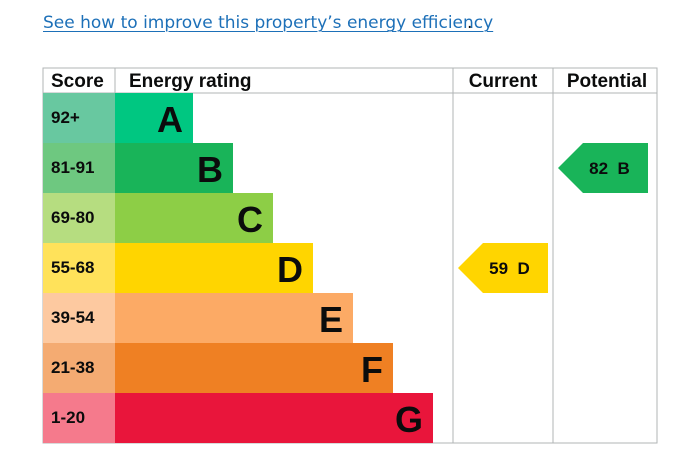 The width and height of the screenshot is (691, 468). What do you see at coordinates (68, 417) in the screenshot?
I see `score-label-g: 1-20` at bounding box center [68, 417].